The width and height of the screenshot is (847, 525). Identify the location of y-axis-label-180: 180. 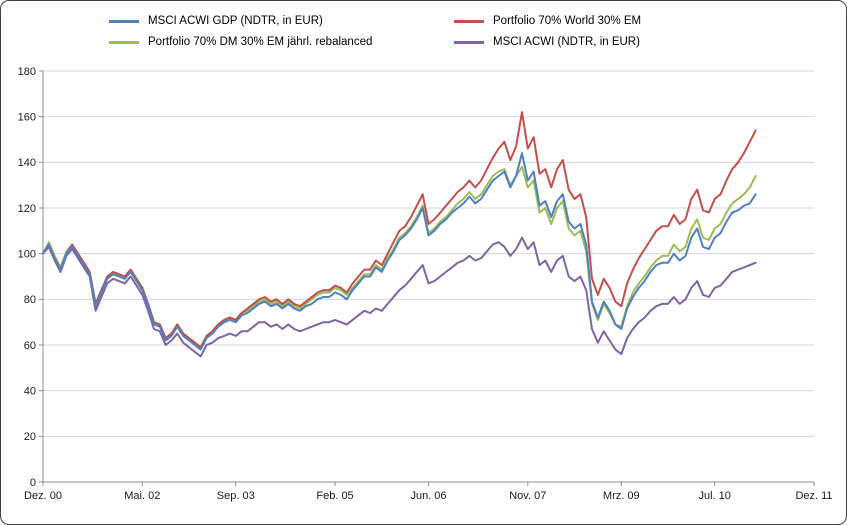
(27, 72).